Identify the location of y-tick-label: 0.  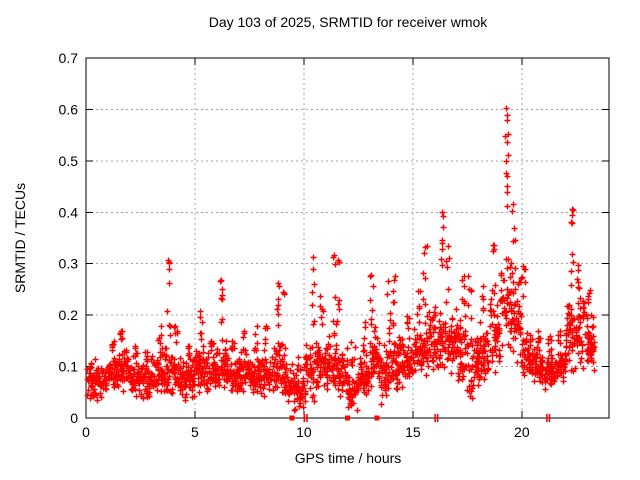
(74, 418).